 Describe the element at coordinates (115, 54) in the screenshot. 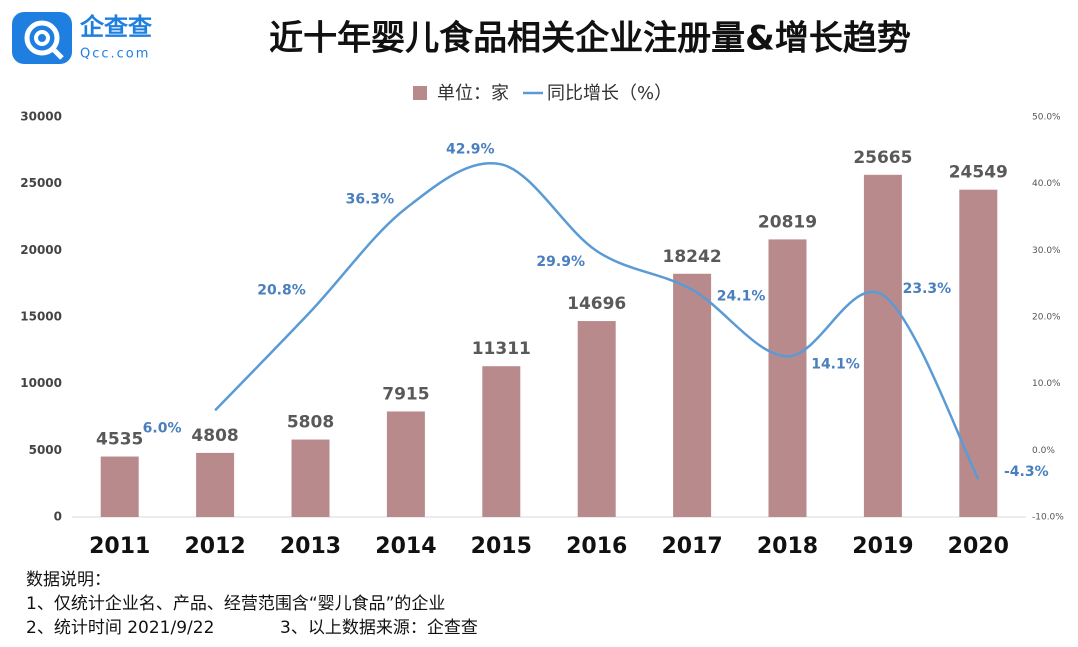

I see `logo-url: Qcc.com` at that location.